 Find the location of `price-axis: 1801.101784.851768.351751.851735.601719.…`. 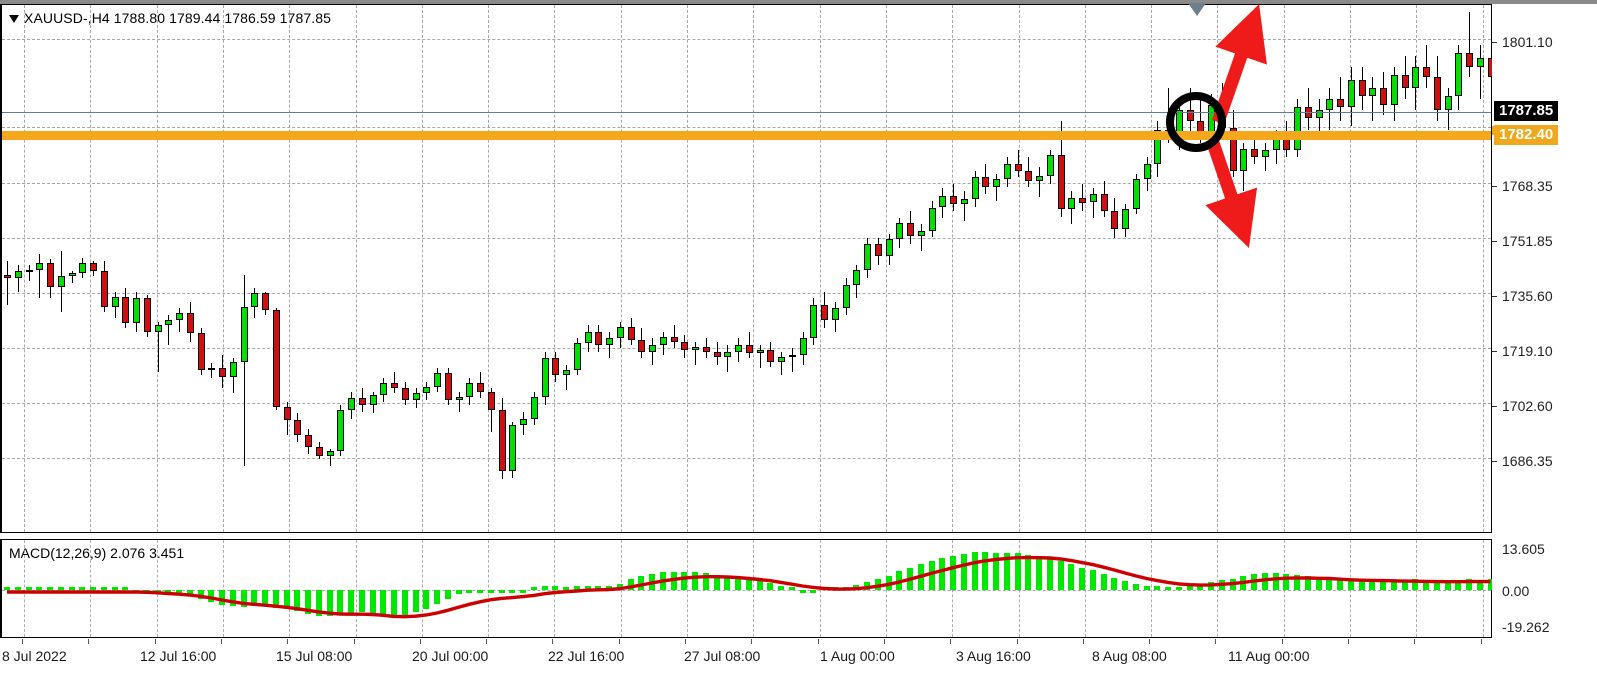

price-axis: 1801.101784.851768.351751.851735.601719.… is located at coordinates (1544, 268).